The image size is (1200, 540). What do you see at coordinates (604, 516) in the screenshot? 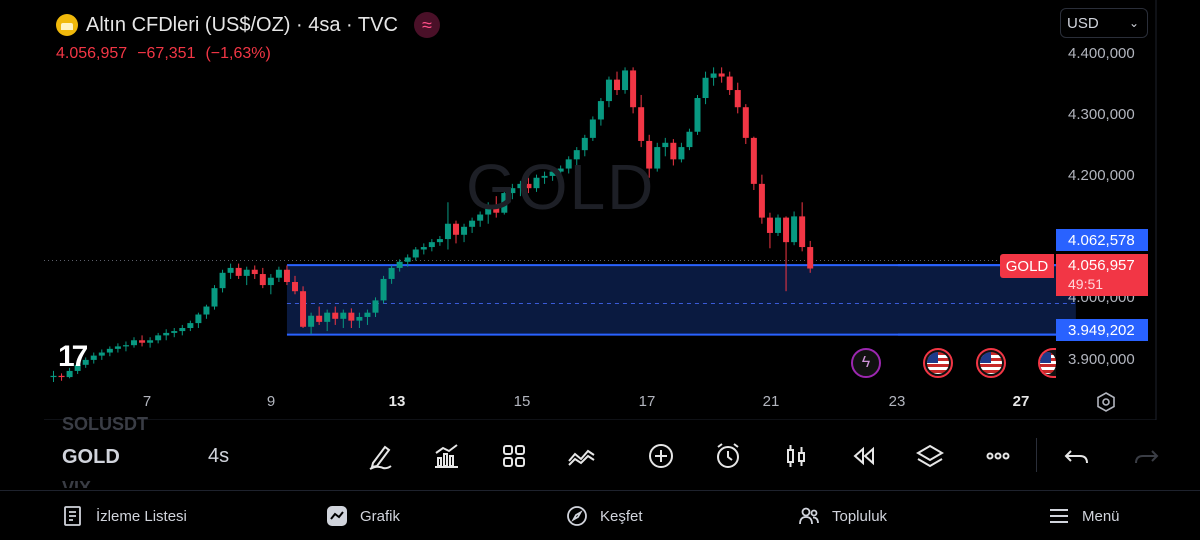
I see `nav-explore: Keşfet` at bounding box center [604, 516].